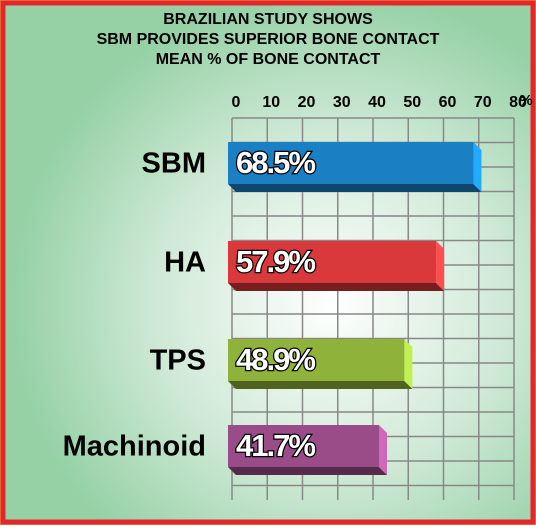 The height and width of the screenshot is (530, 536). Describe the element at coordinates (268, 59) in the screenshot. I see `title-line: MEAN % OF BONE CONTACT` at that location.